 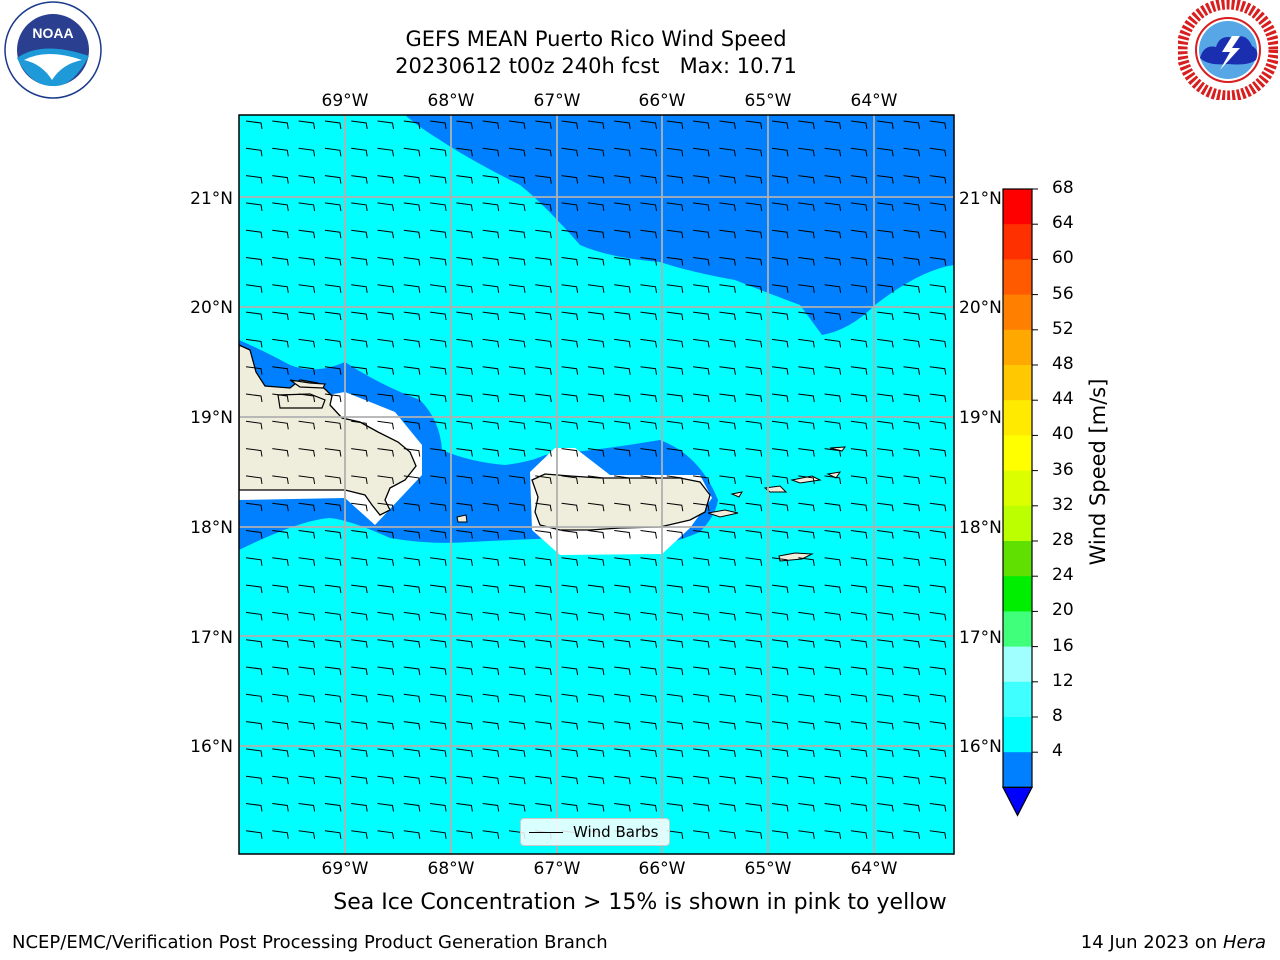 I want to click on legend-barb-symbol, so click(x=546, y=832).